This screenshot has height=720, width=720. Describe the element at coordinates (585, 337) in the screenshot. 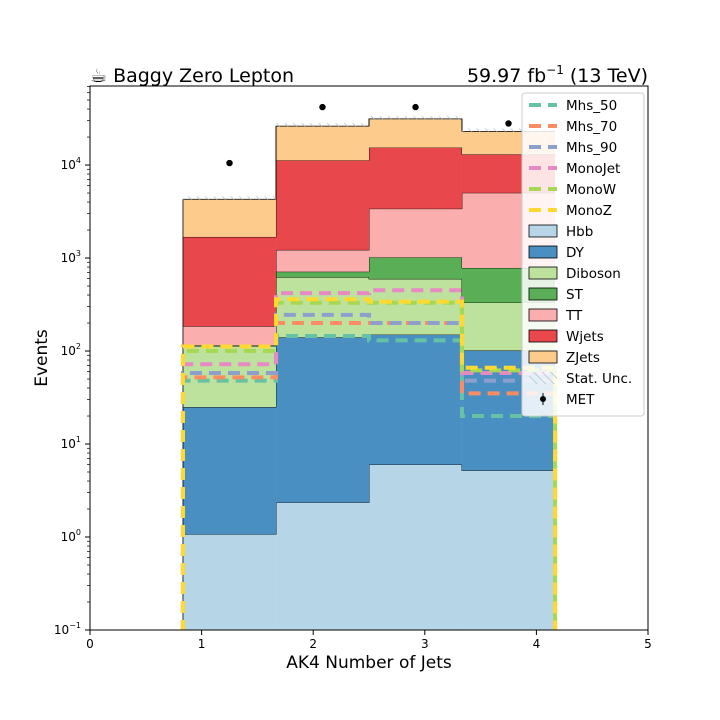

I see `legend-label: Wjets` at that location.